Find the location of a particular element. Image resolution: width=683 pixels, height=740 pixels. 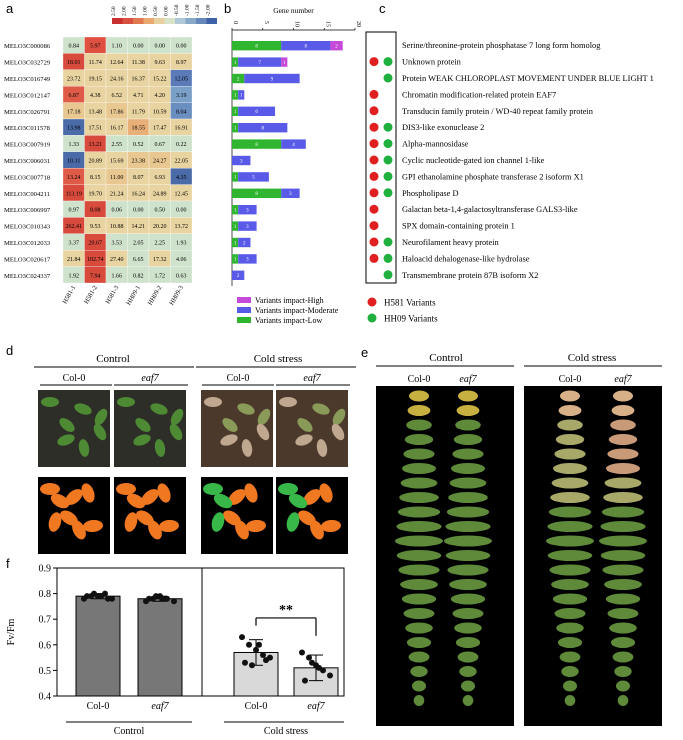

legend-hh09-label: HH09 Variants is located at coordinates (411, 319).